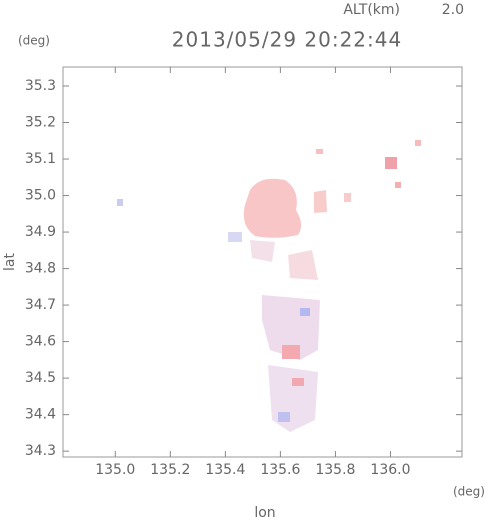 This screenshot has width=491, height=521. What do you see at coordinates (10, 262) in the screenshot?
I see `y-axis-label: lat` at bounding box center [10, 262].